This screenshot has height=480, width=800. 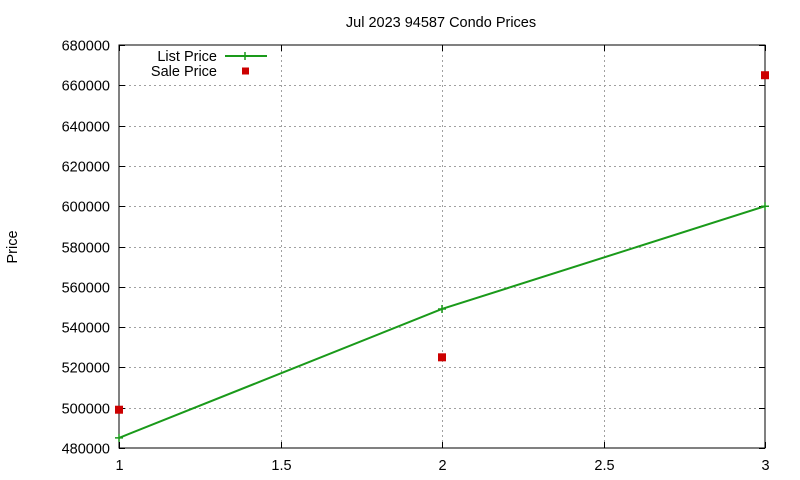 I want to click on y-tick-label: 500000, so click(x=86, y=410).